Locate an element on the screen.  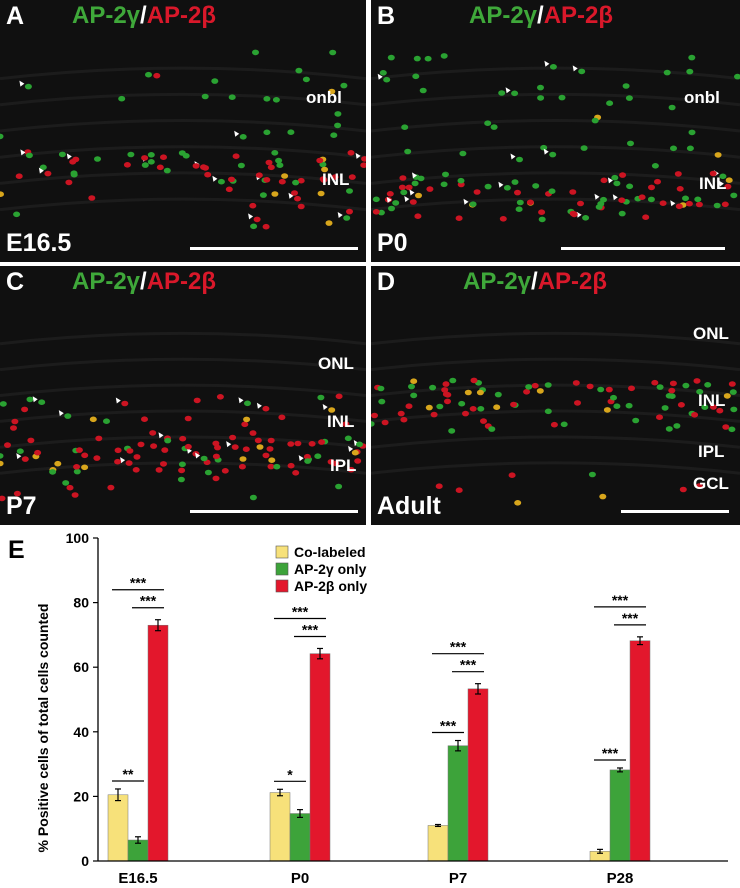
tissue-background is located at coordinates (555, 395).